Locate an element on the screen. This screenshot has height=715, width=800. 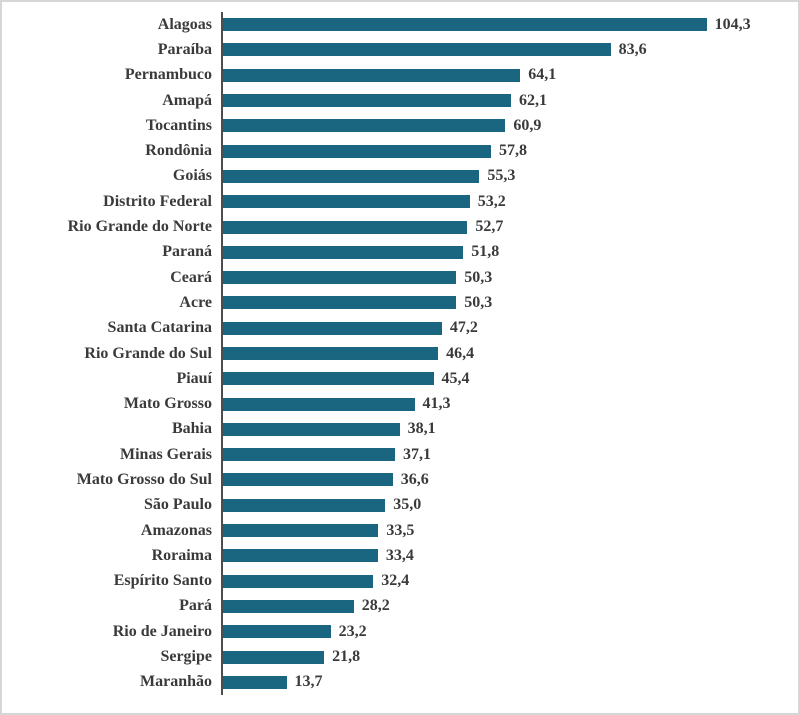
chart-row: Ceará 50,3 is located at coordinates (400, 277).